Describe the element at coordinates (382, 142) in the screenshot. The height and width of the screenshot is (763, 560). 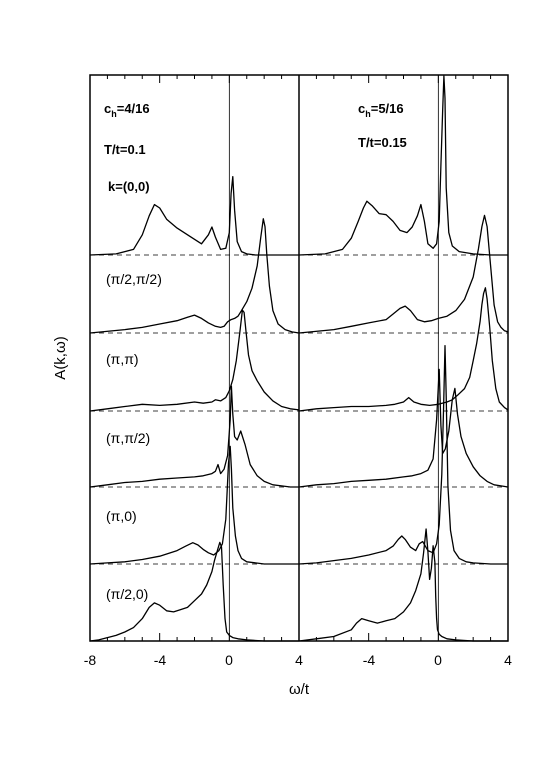
I see `right-temperature-label: T/t=0.15` at that location.